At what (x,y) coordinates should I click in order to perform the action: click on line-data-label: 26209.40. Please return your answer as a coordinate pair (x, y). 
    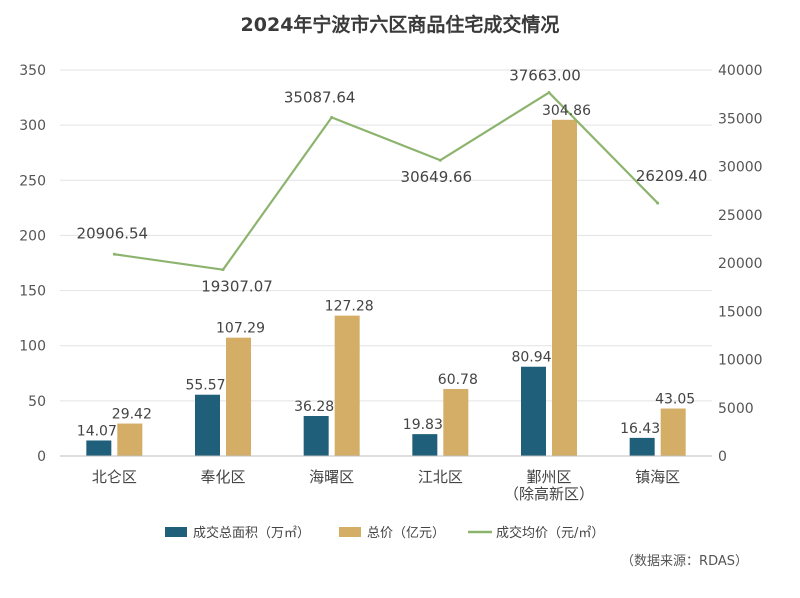
    Looking at the image, I should click on (672, 176).